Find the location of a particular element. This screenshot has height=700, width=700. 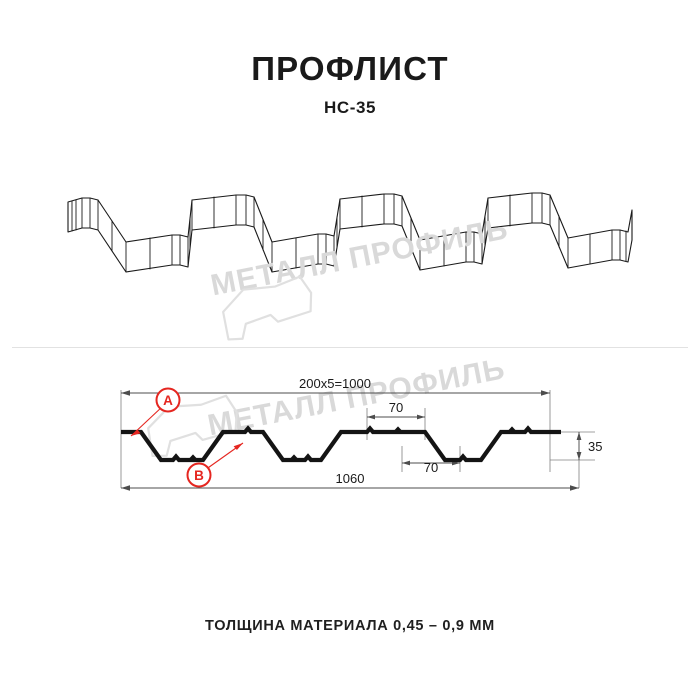

callout-a-label: A is located at coordinates (168, 400).